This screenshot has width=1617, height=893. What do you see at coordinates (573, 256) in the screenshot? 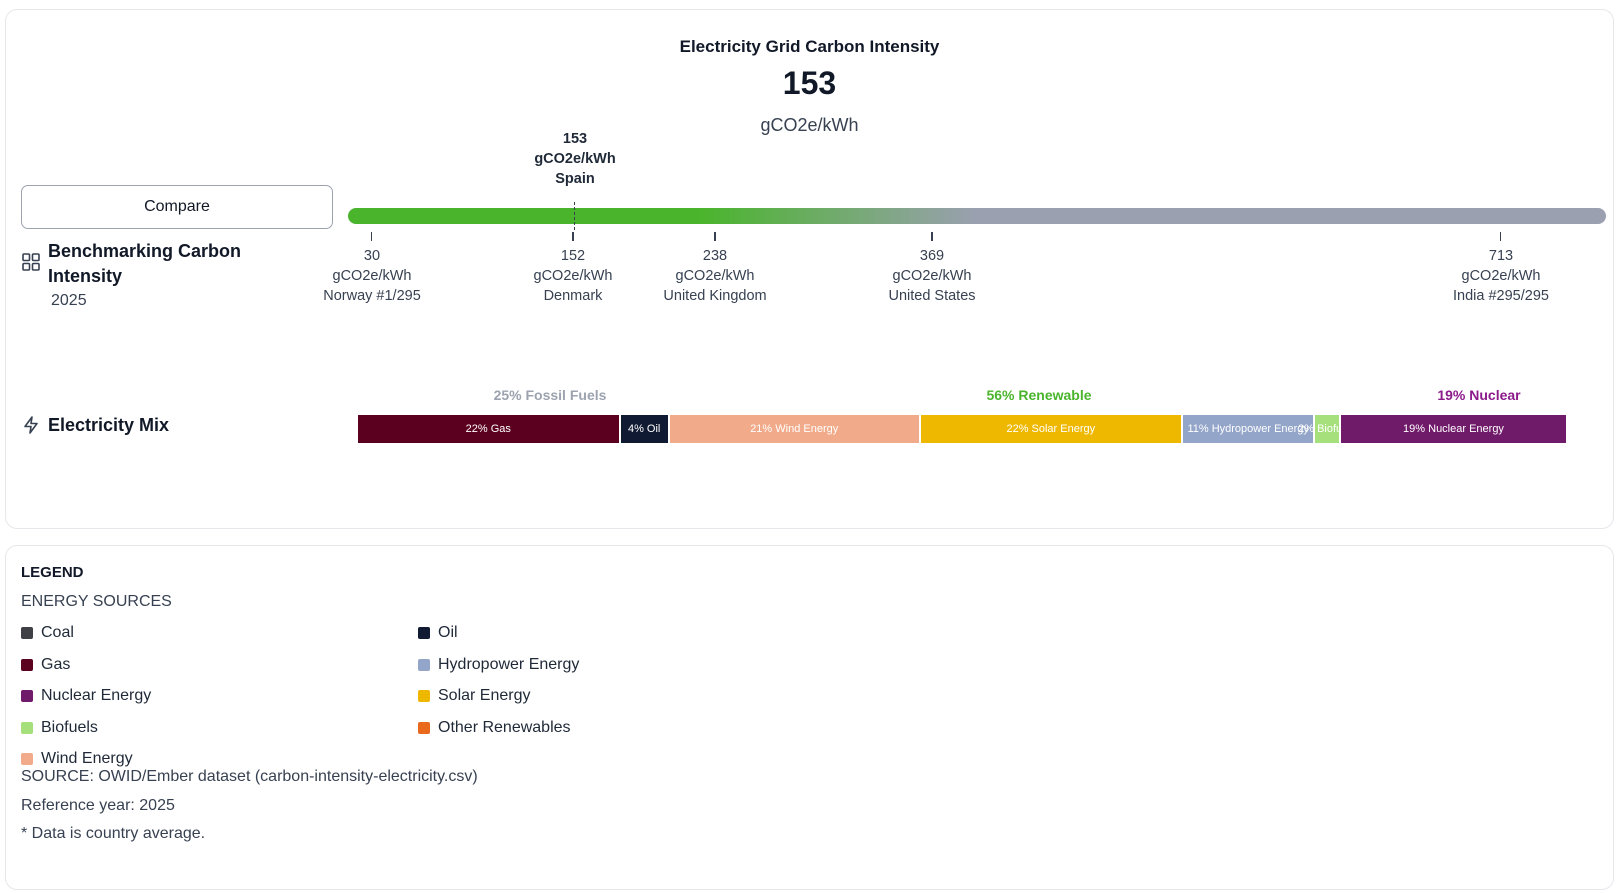
I see `tick-value: 152` at bounding box center [573, 256].